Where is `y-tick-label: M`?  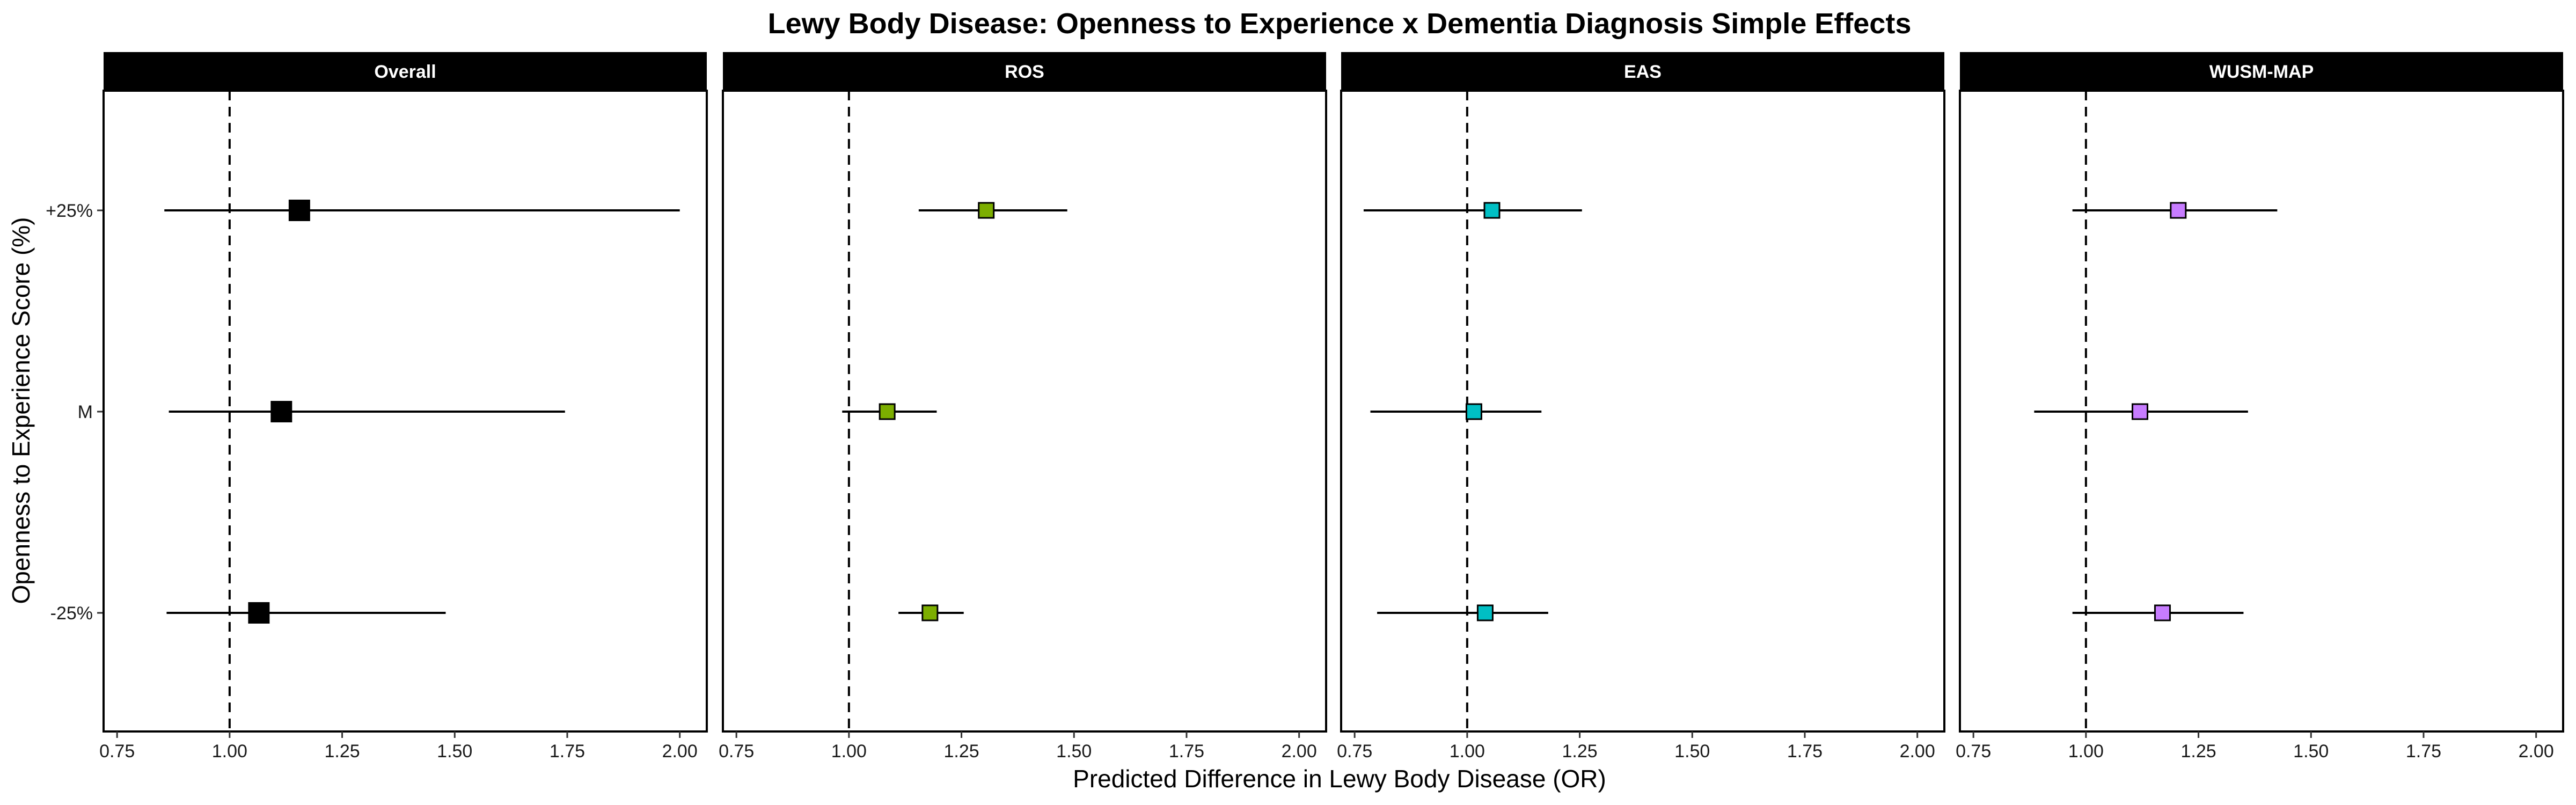
y-tick-label: M is located at coordinates (85, 412).